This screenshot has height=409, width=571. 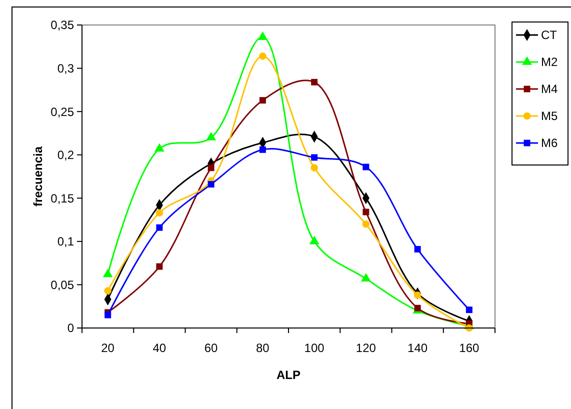 I want to click on x-tick-label: 100, so click(x=314, y=348).